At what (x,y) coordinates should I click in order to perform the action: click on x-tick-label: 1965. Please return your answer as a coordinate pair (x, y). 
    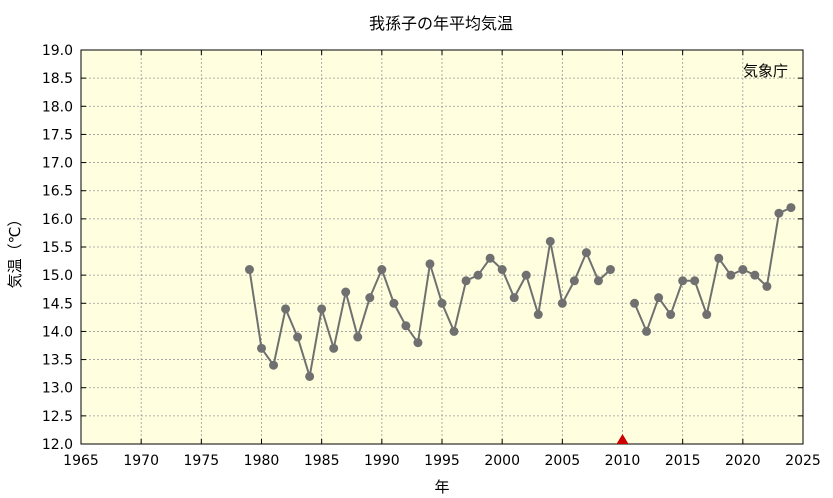
    Looking at the image, I should click on (81, 461).